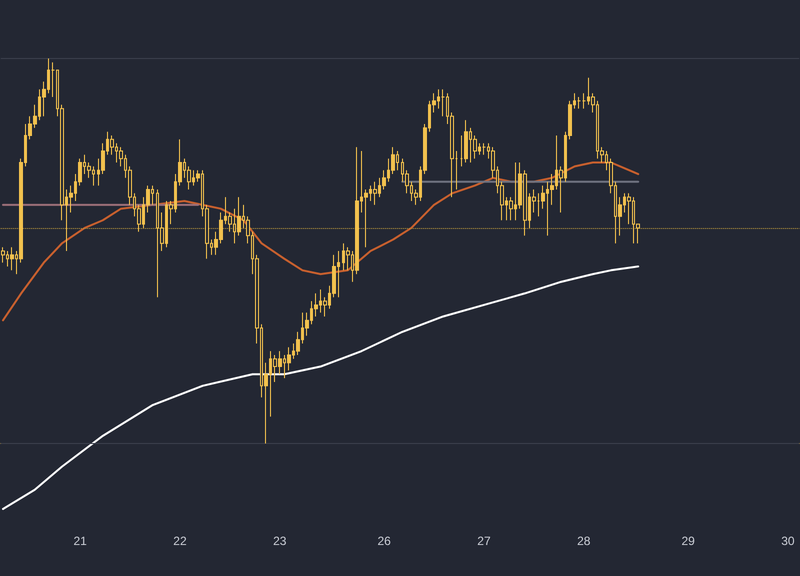  Describe the element at coordinates (80, 541) in the screenshot. I see `x-tick-label: 21` at that location.